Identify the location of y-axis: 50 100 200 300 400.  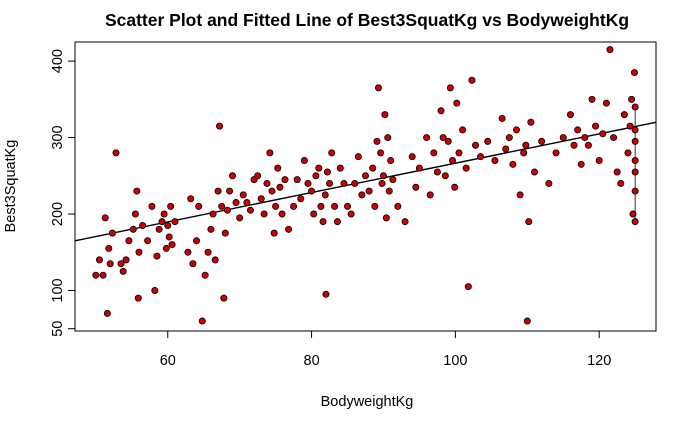
(63, 193).